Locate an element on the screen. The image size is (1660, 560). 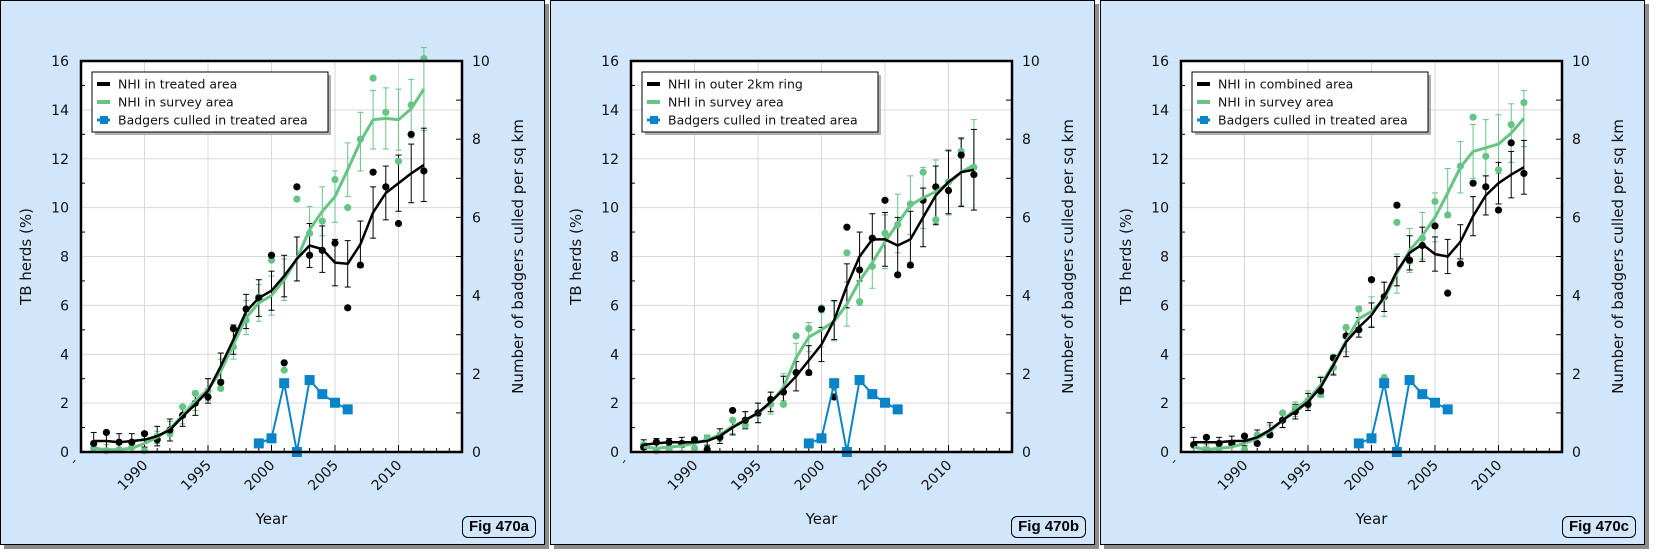
y2-tick-label: 10 is located at coordinates (1581, 62).